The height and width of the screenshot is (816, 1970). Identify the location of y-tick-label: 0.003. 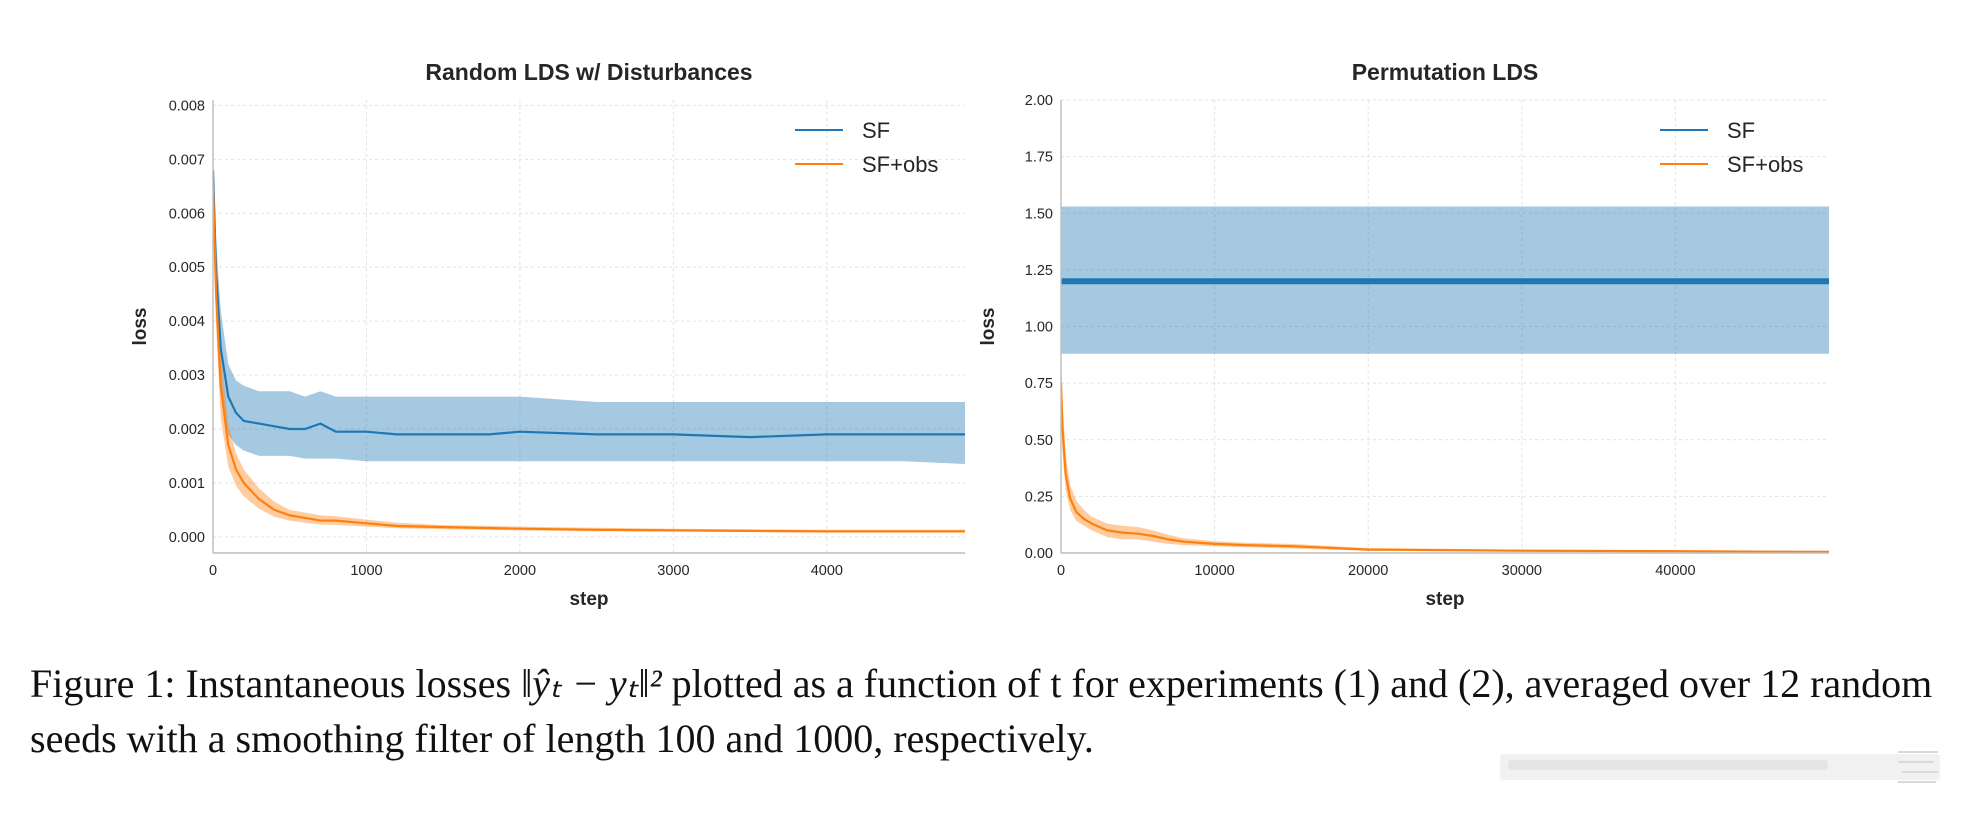
(187, 376).